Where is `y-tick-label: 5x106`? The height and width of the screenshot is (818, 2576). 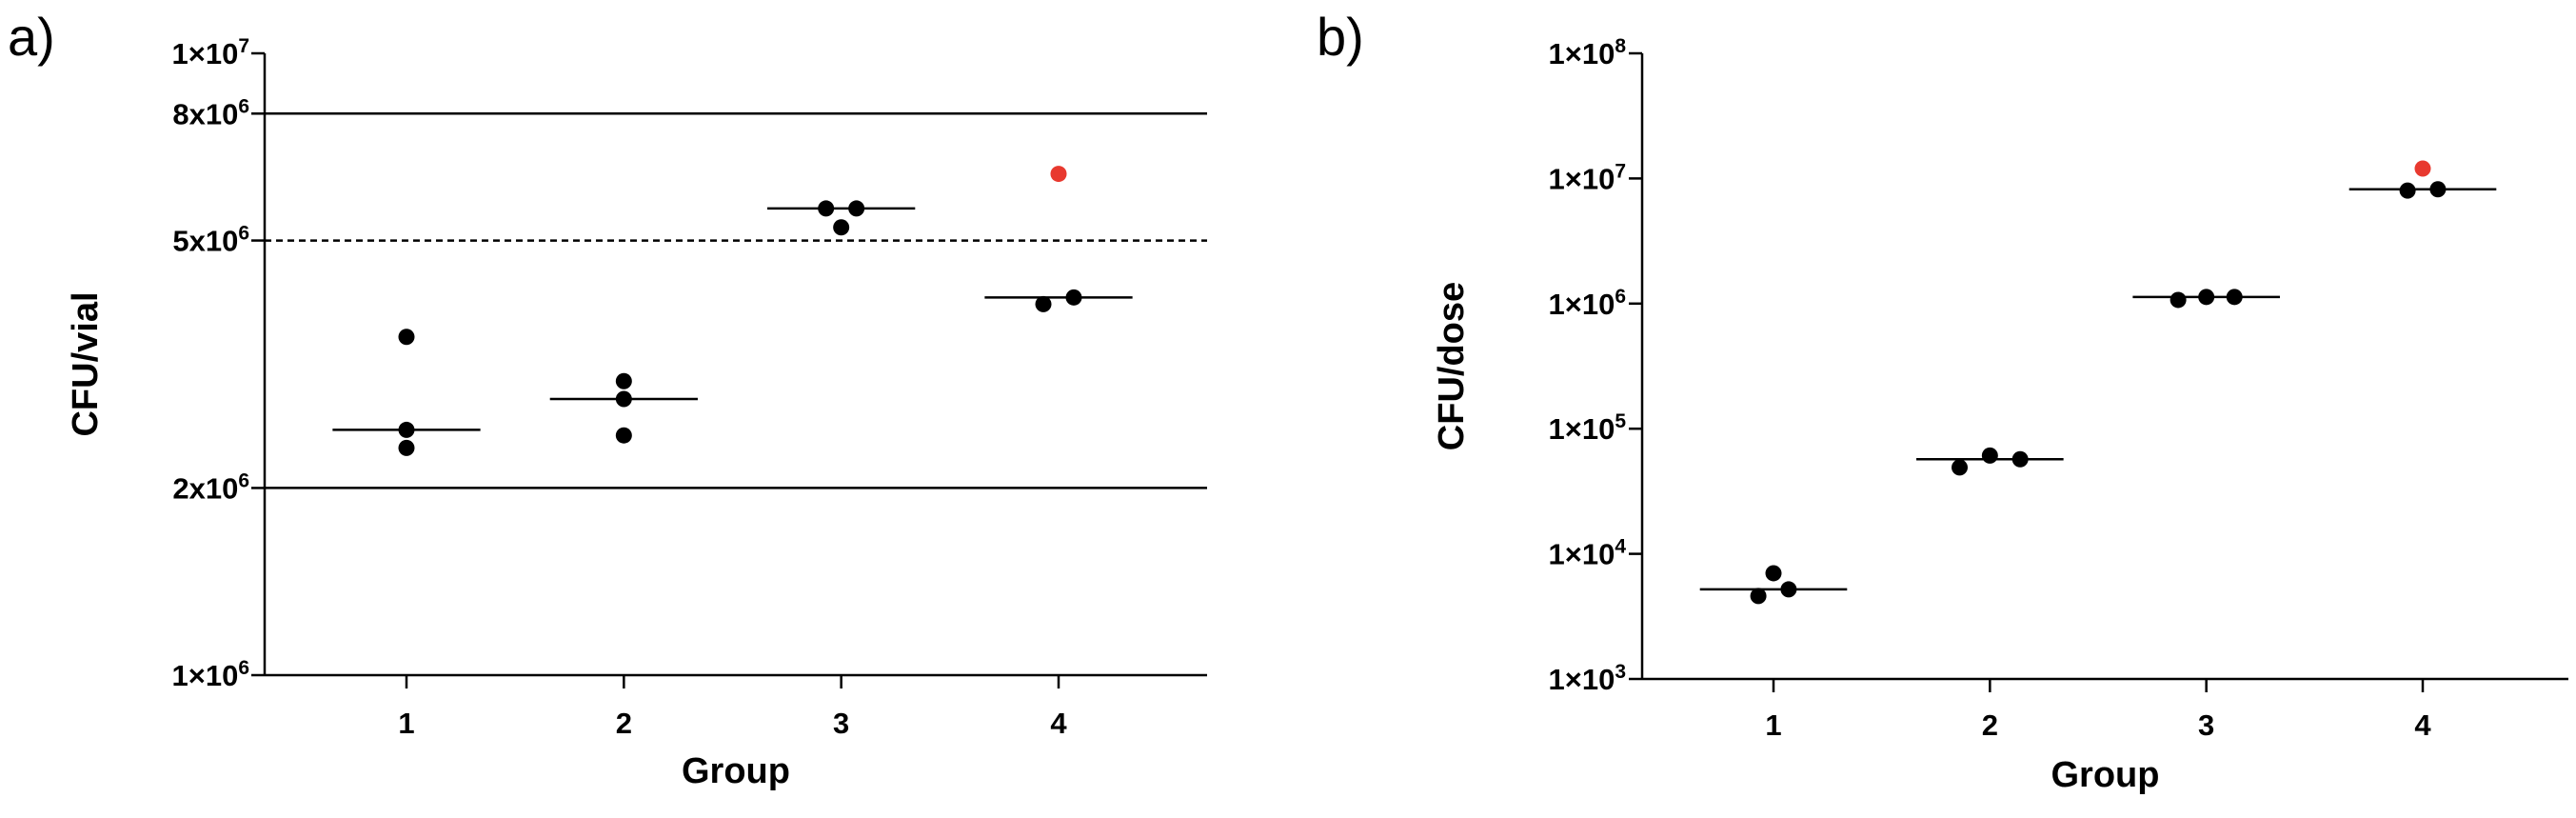
y-tick-label: 5x106 is located at coordinates (211, 240).